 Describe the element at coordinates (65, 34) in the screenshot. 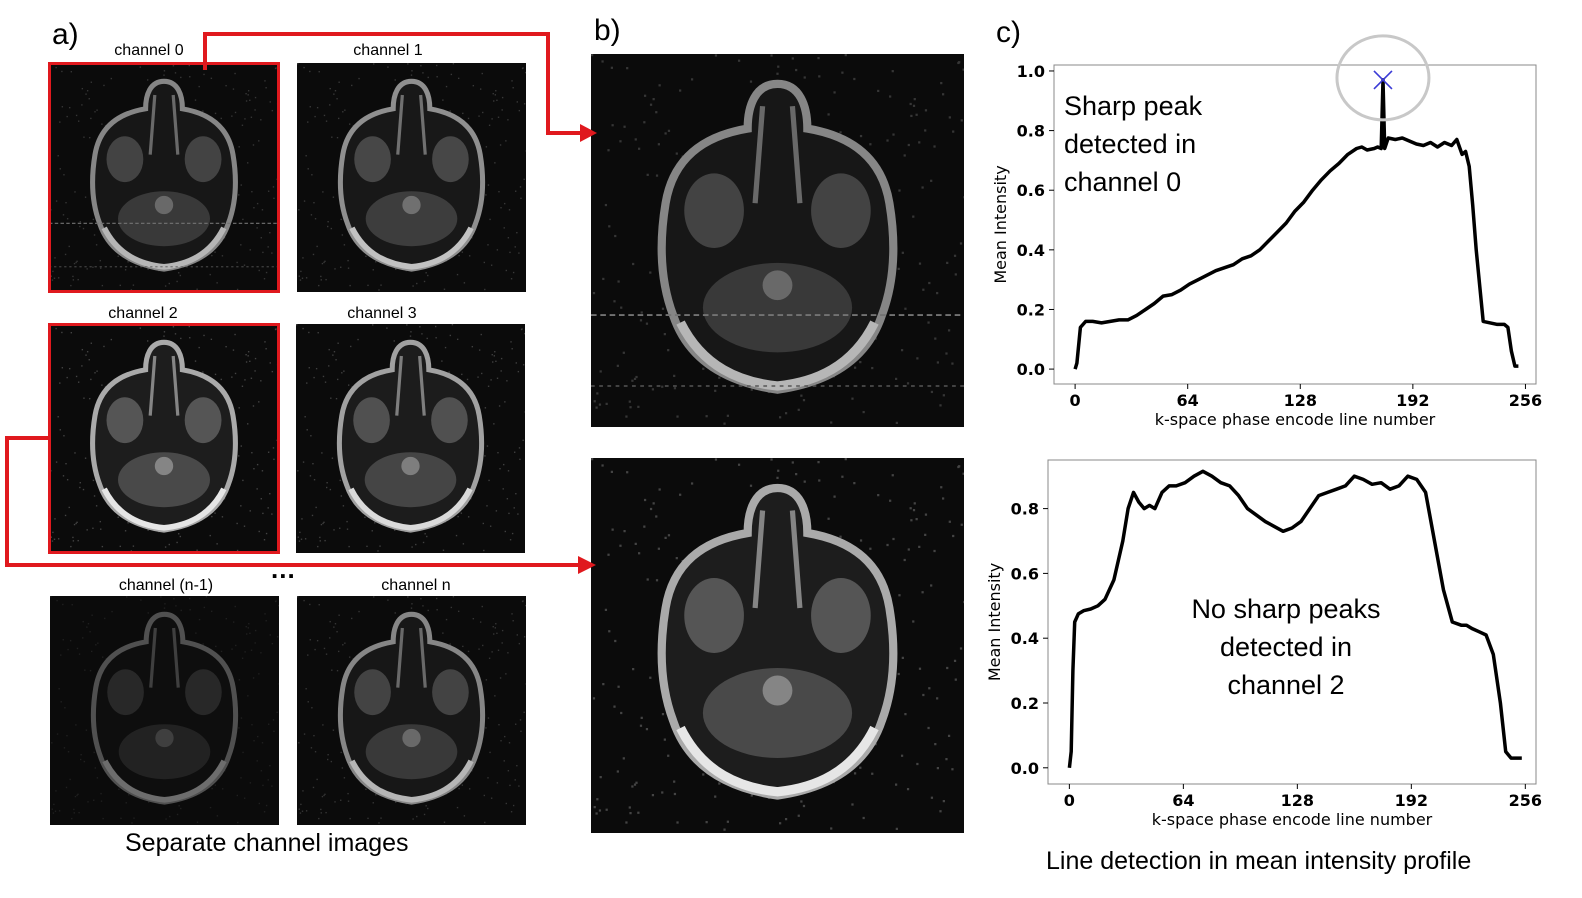

I see `panel-a-letter: a)` at that location.